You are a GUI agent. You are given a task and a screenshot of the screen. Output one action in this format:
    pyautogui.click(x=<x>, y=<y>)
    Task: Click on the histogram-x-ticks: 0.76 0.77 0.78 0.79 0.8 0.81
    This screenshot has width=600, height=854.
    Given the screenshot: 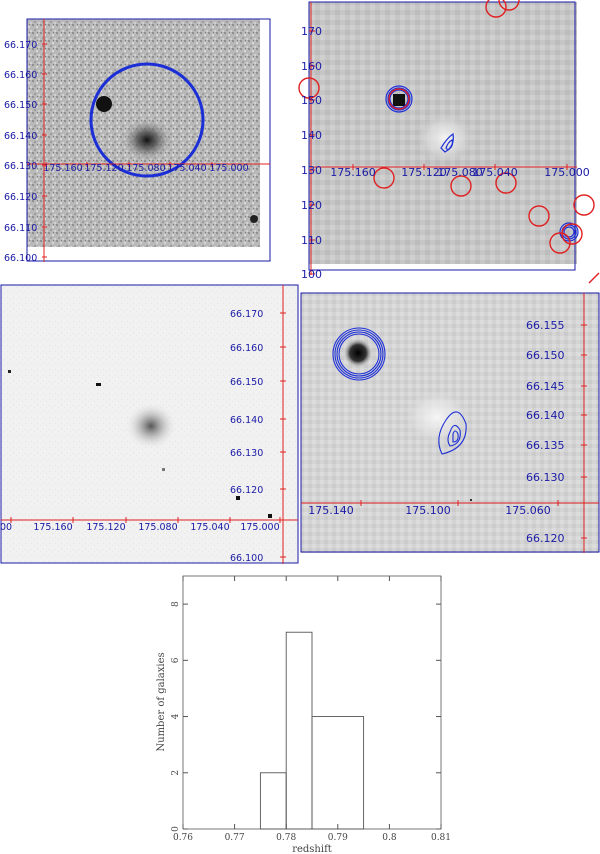 What is the action you would take?
    pyautogui.click(x=312, y=709)
    